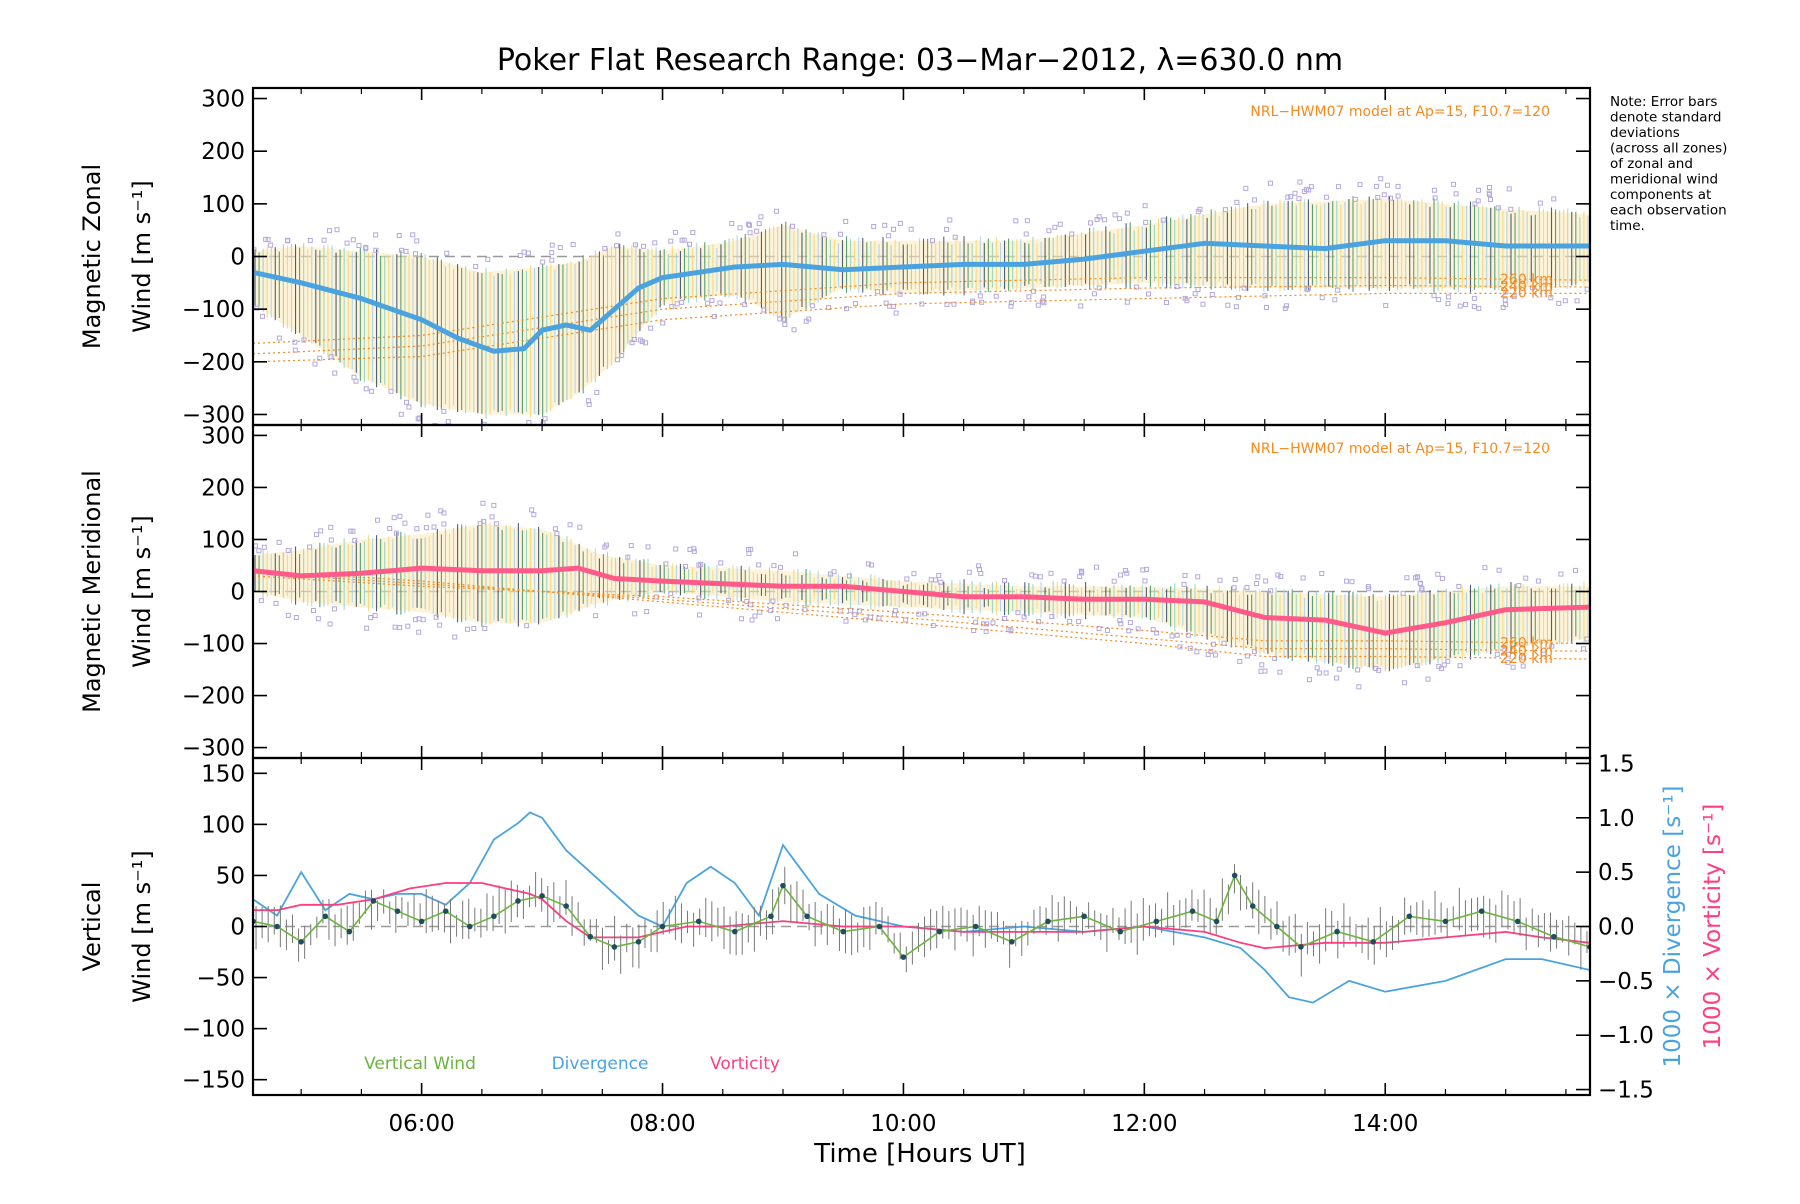 The height and width of the screenshot is (1204, 1800). Describe the element at coordinates (921, 916) in the screenshot. I see `vertical-wind-line` at that location.